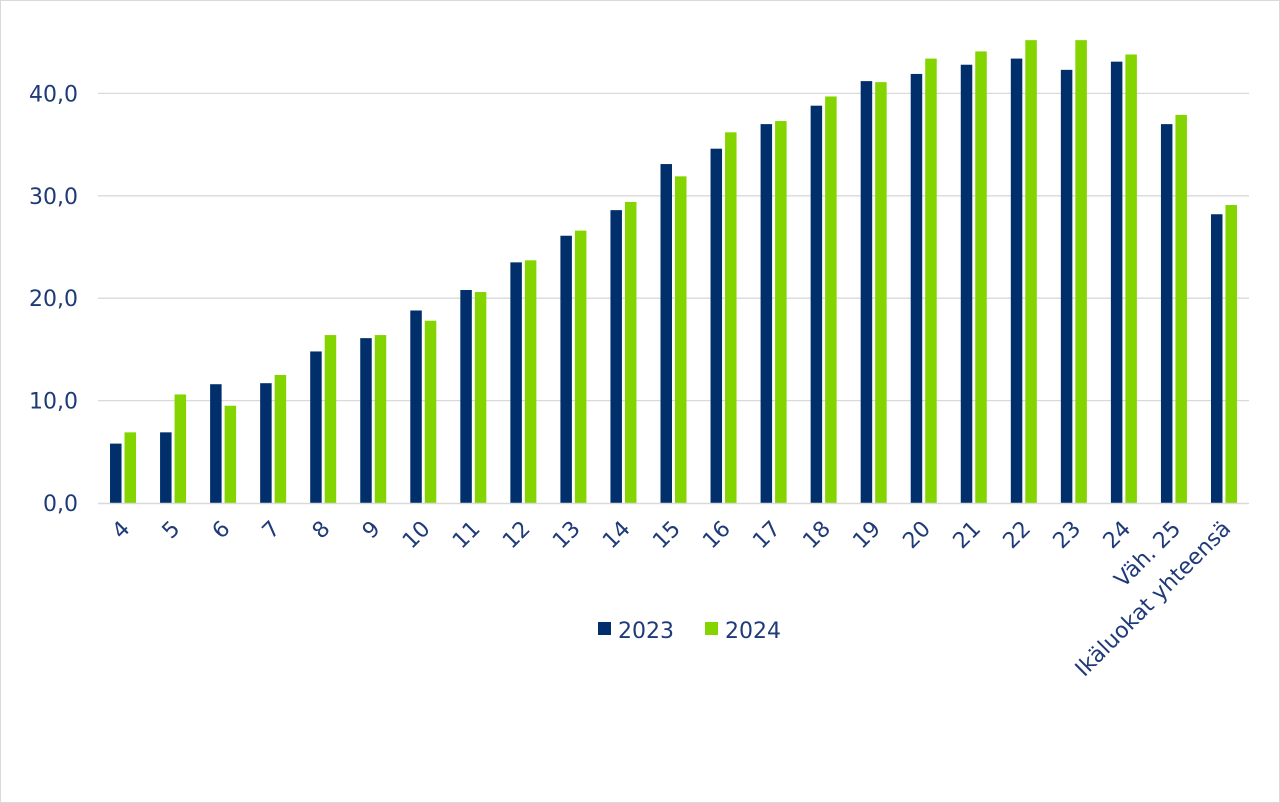 The height and width of the screenshot is (803, 1280). I want to click on x-tick-label: 22, so click(1017, 535).